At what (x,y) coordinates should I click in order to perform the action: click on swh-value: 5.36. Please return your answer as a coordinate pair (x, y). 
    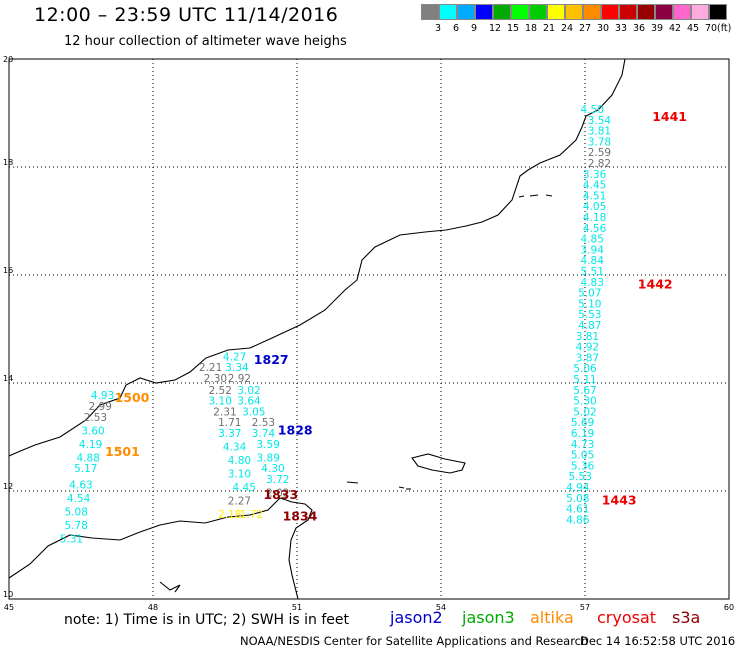
    Looking at the image, I should click on (583, 466).